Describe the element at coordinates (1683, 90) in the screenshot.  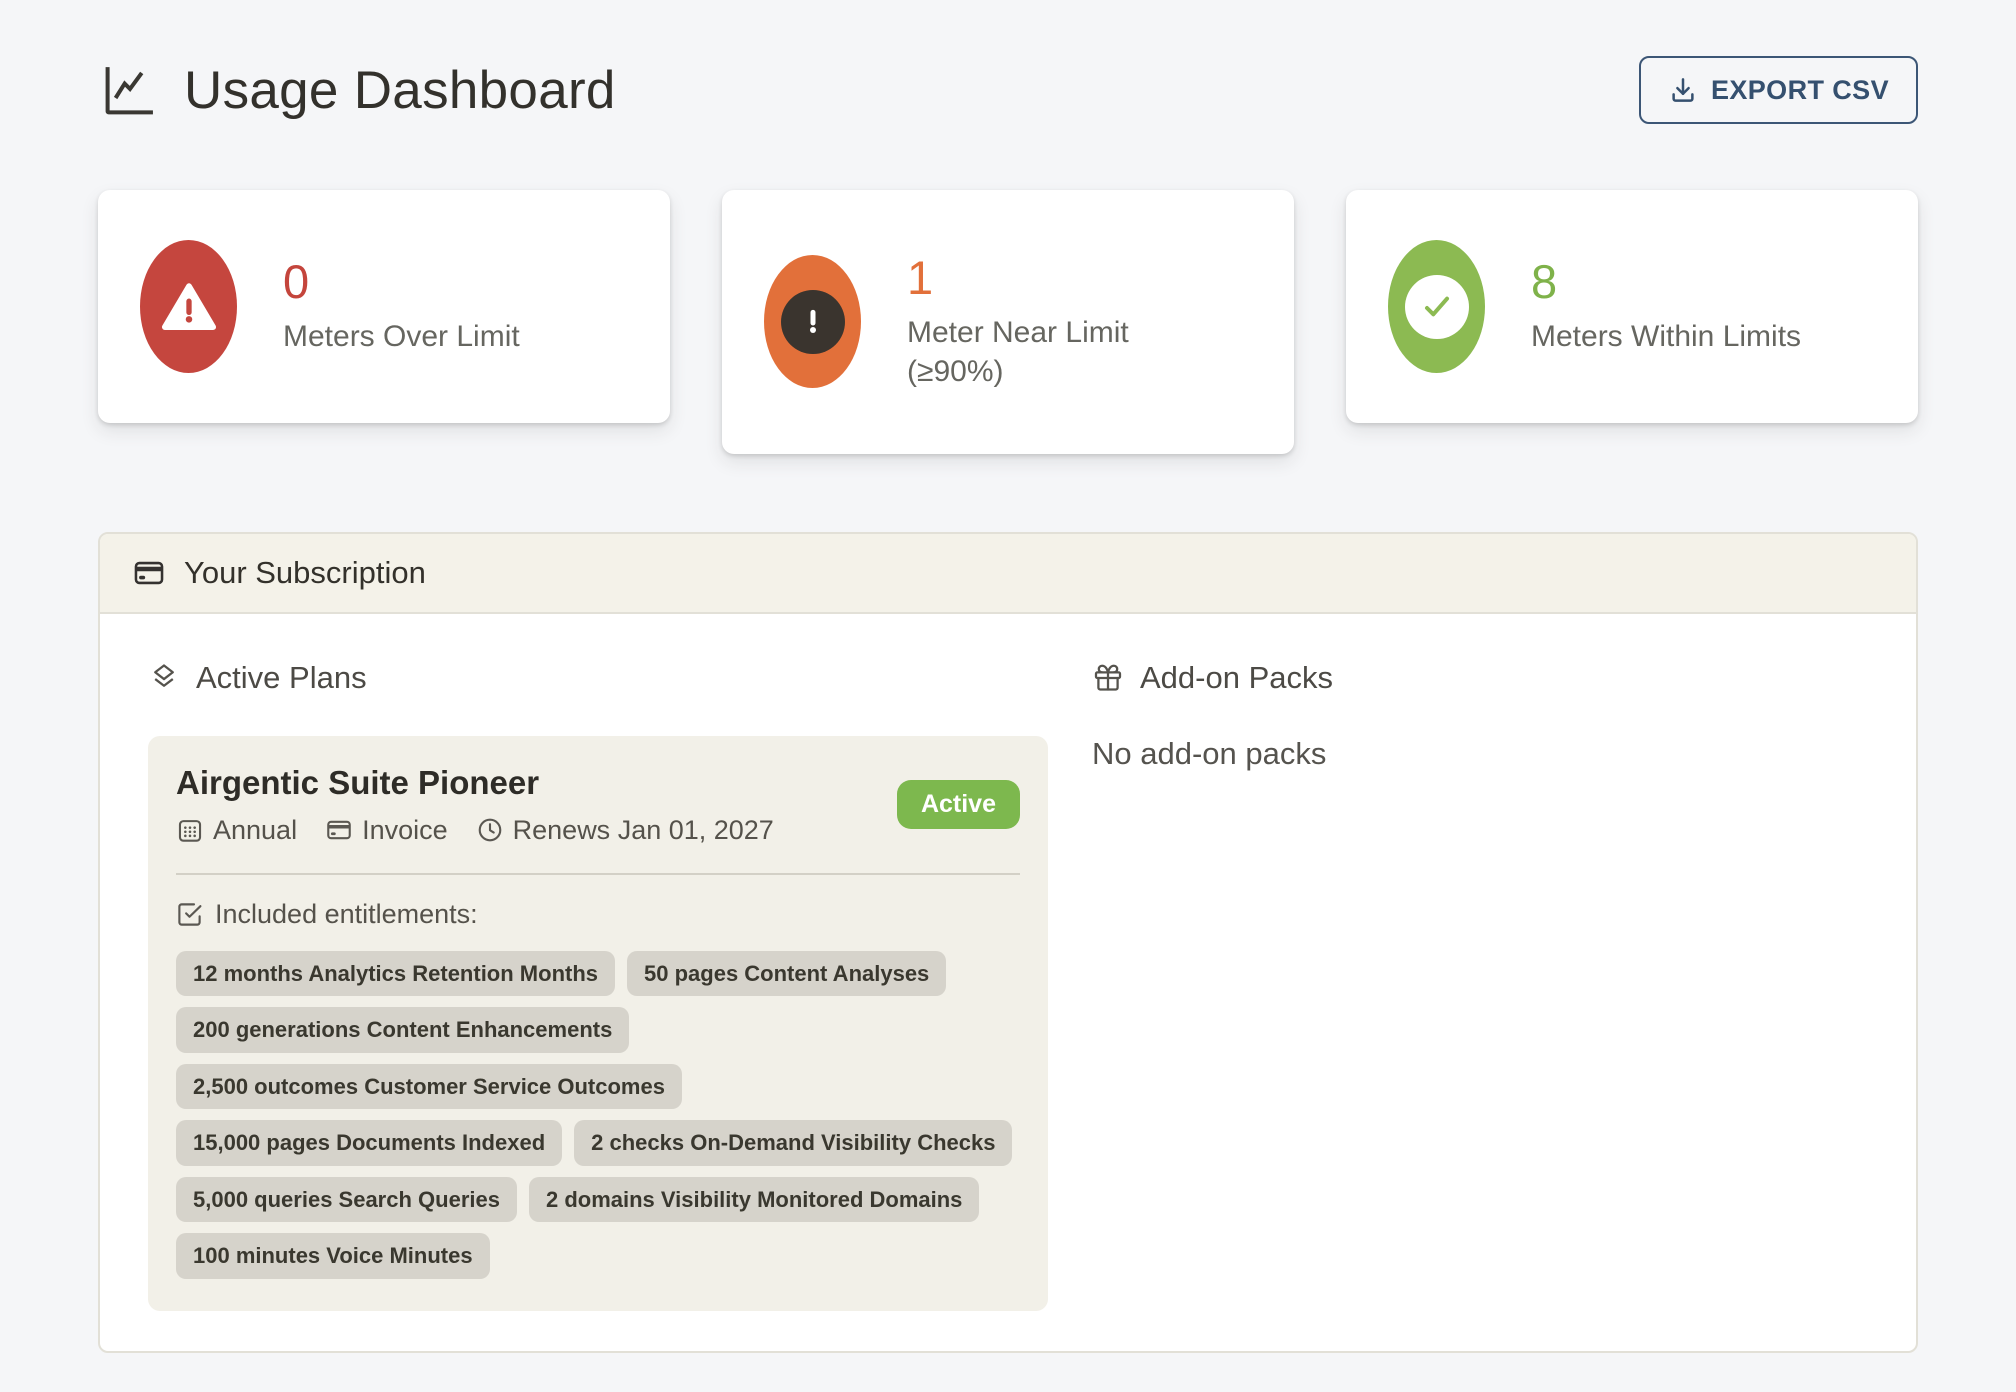
I see `download-icon` at that location.